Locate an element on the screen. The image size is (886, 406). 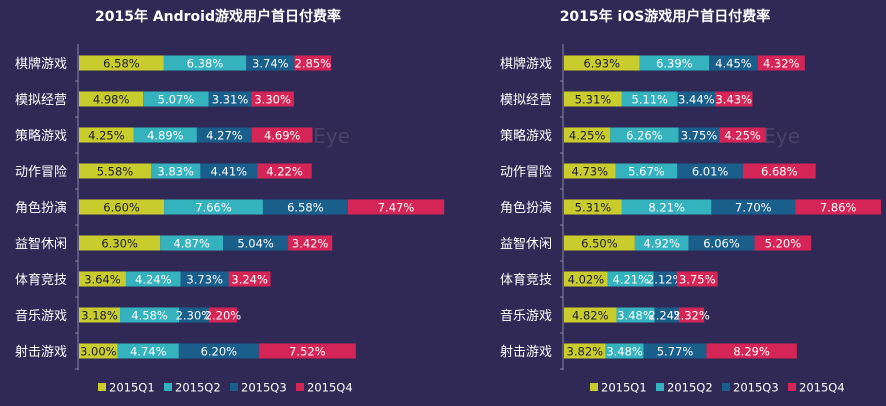
data-label: 4.02% is located at coordinates (586, 280).